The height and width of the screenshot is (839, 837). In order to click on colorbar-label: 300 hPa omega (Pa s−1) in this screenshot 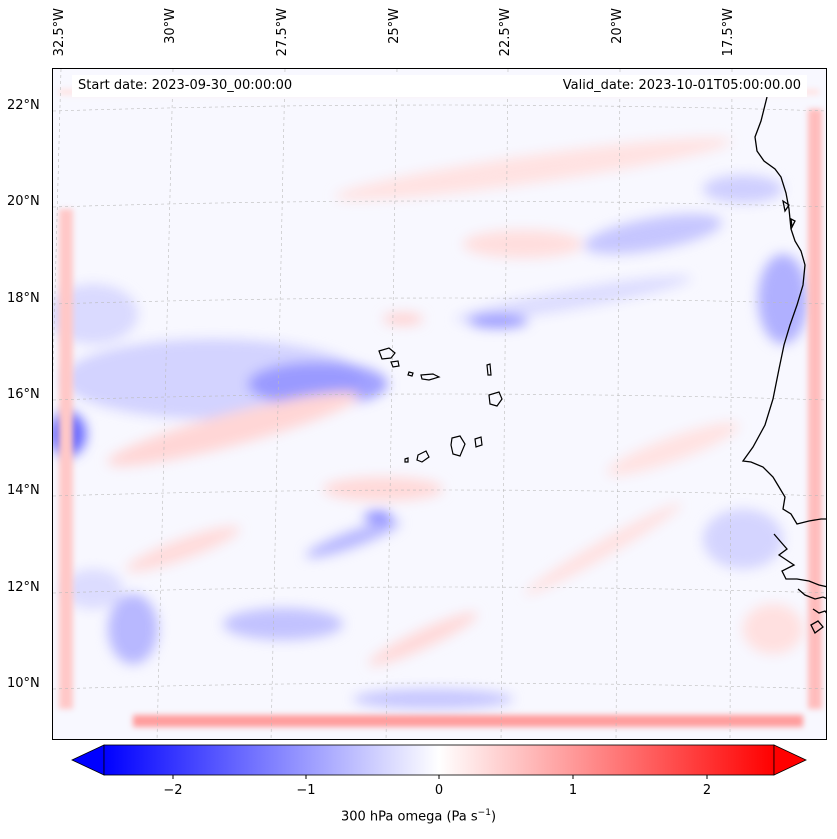, I will do `click(418, 816)`.